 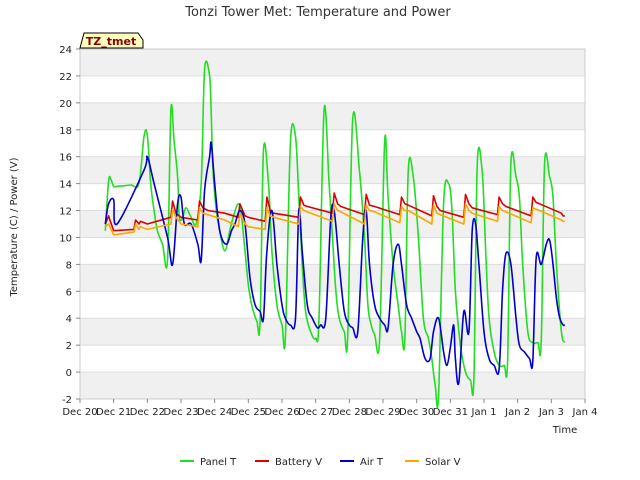 I want to click on legend-item-air-t: Air T, so click(x=362, y=462).